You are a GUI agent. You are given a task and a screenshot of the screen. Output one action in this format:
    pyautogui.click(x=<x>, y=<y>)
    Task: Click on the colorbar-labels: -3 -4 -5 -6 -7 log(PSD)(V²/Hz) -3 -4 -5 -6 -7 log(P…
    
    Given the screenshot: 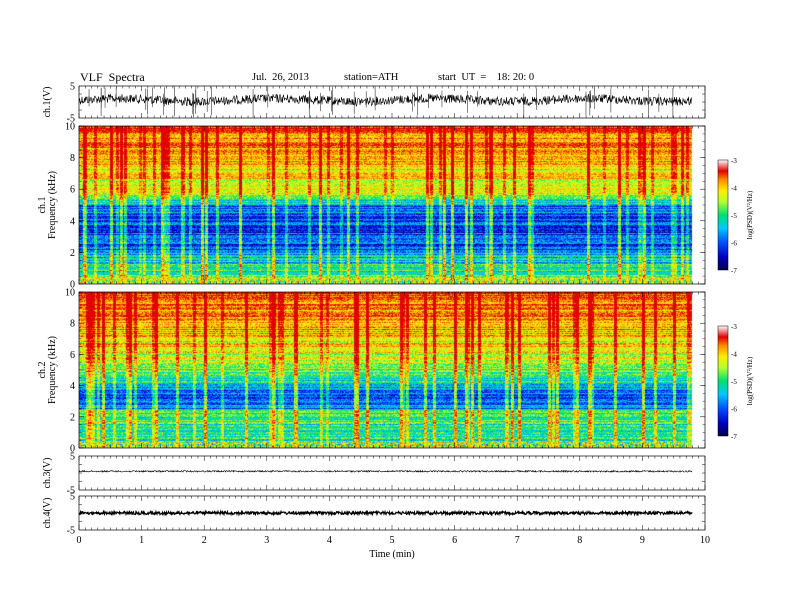 What is the action you would take?
    pyautogui.click(x=742, y=299)
    